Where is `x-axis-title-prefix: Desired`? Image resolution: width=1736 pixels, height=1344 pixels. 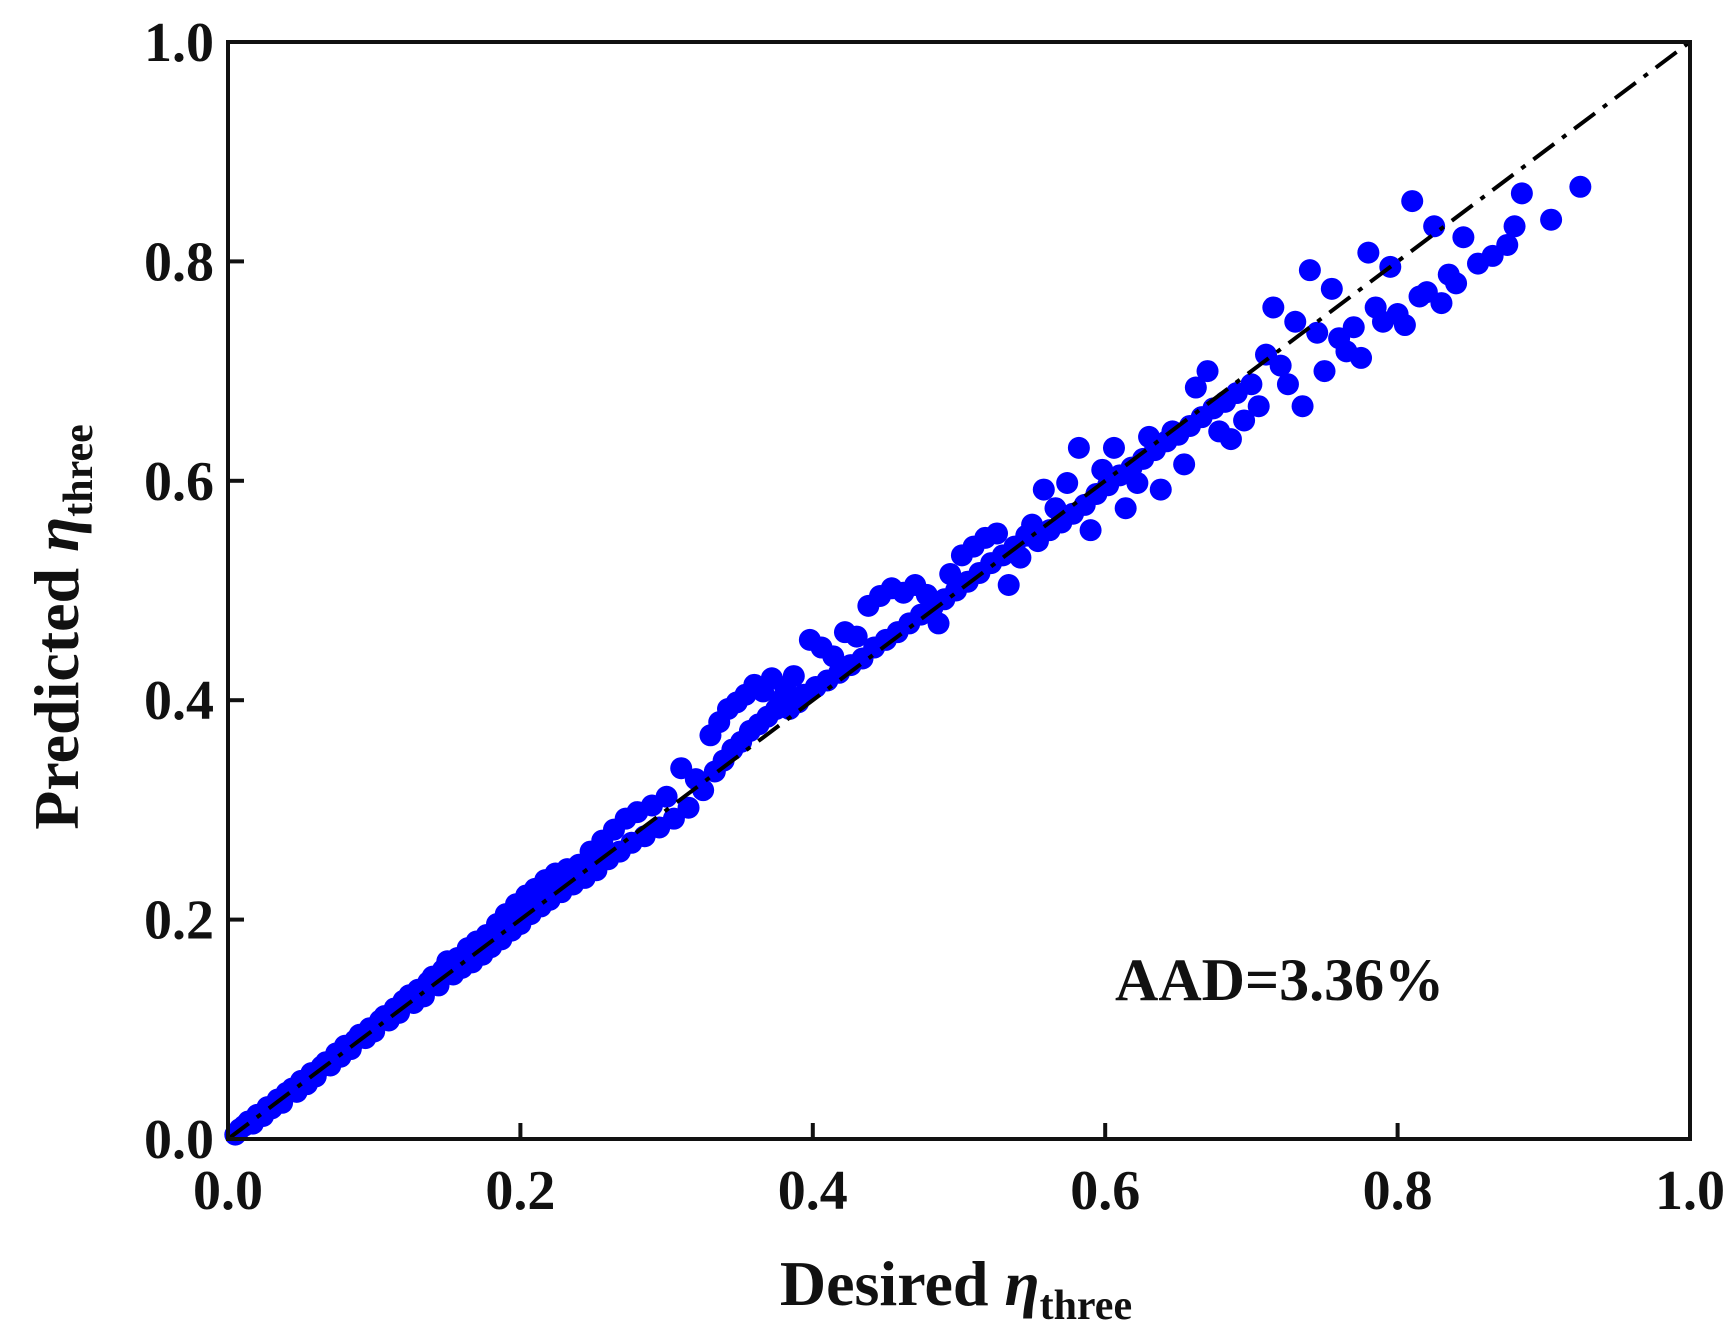
x-axis-title-prefix: Desired is located at coordinates (892, 1283).